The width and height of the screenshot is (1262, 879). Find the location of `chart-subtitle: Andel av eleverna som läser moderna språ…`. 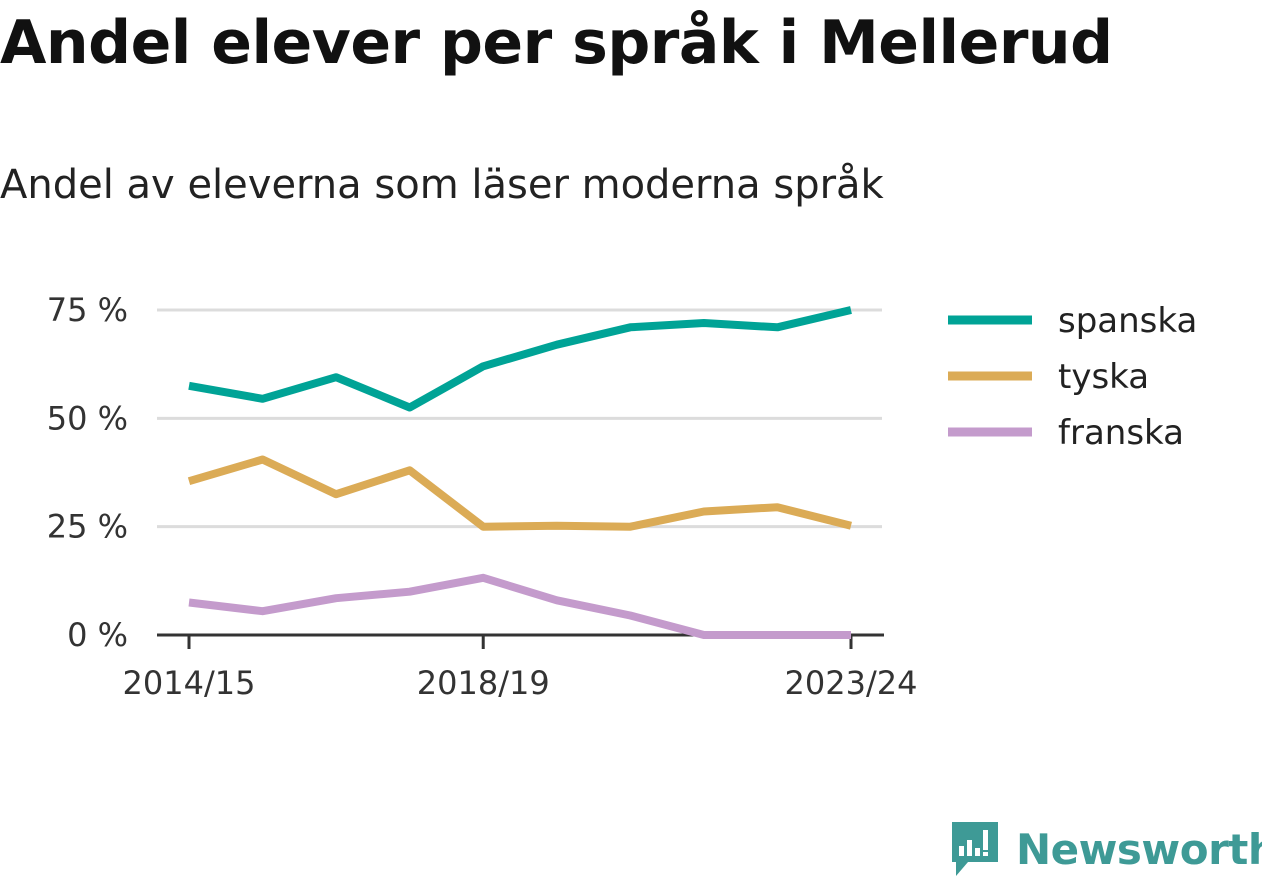

chart-subtitle: Andel av eleverna som läser moderna språ… is located at coordinates (442, 185).